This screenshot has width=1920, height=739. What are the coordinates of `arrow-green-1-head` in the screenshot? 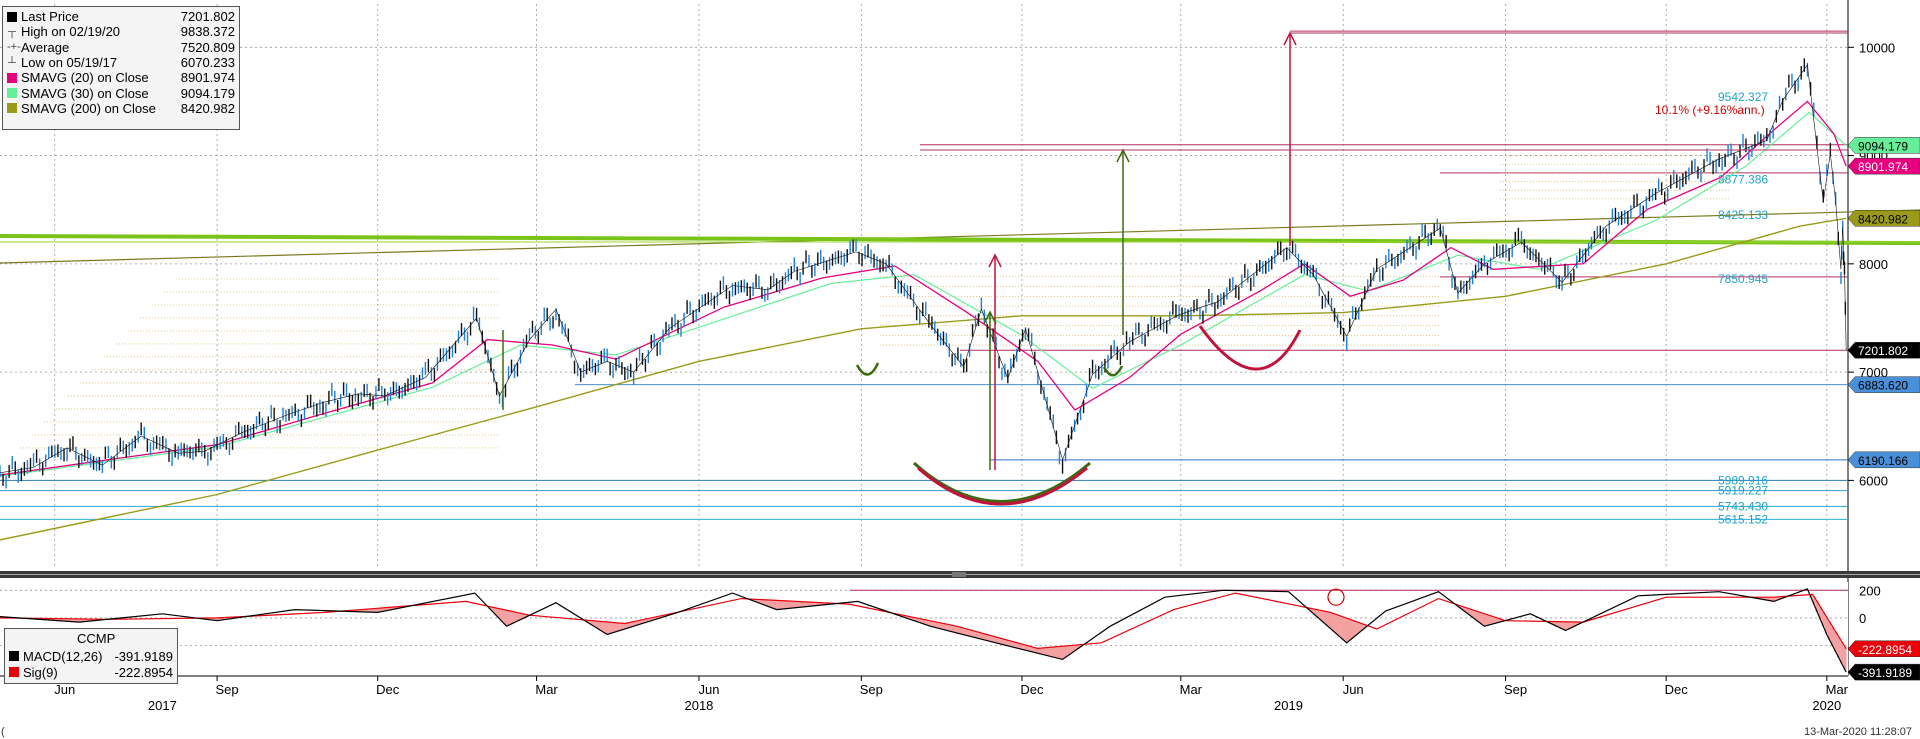 It's located at (990, 317).